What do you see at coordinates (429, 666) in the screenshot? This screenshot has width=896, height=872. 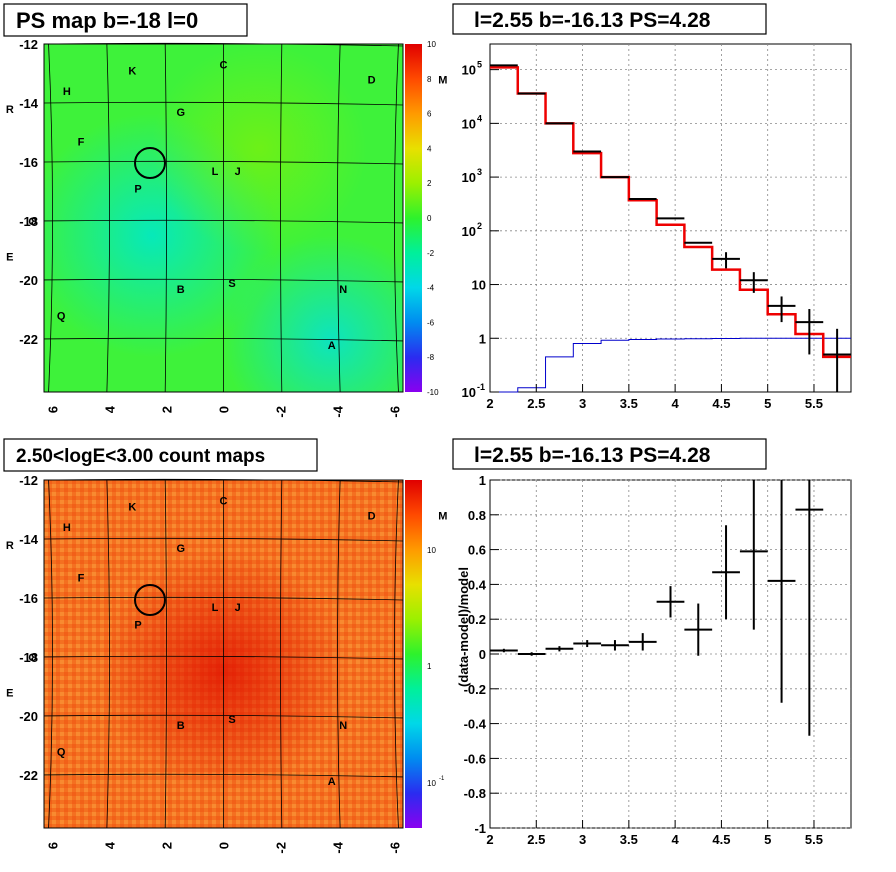 I see `colorbar-tick-label: 1` at bounding box center [429, 666].